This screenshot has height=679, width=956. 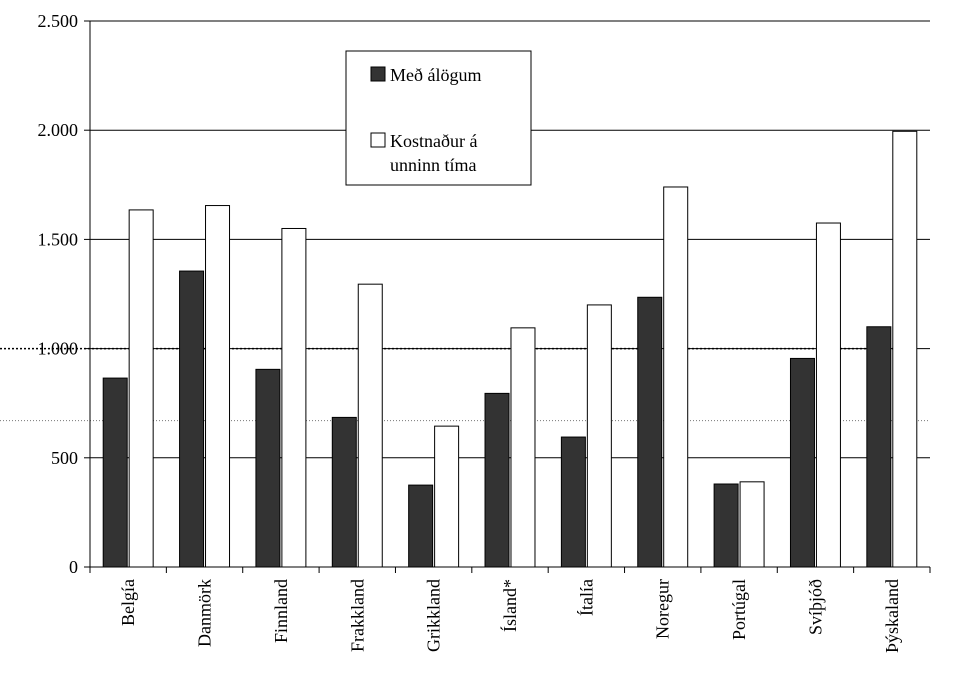 I want to click on legend-label: Með álögum, so click(x=436, y=75).